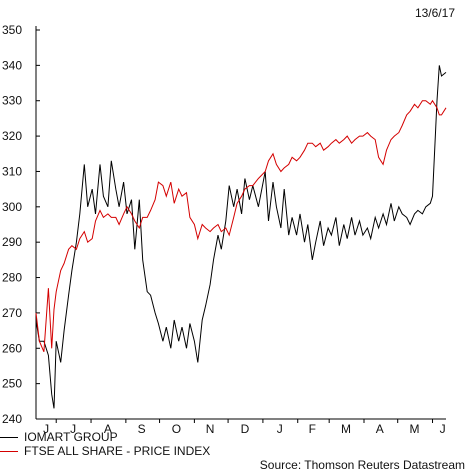  Describe the element at coordinates (362, 465) in the screenshot. I see `source-label: Source: Thomson Reuters Datastream` at that location.